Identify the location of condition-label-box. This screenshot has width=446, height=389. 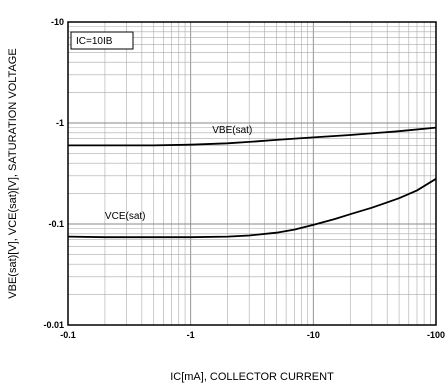
(102, 40).